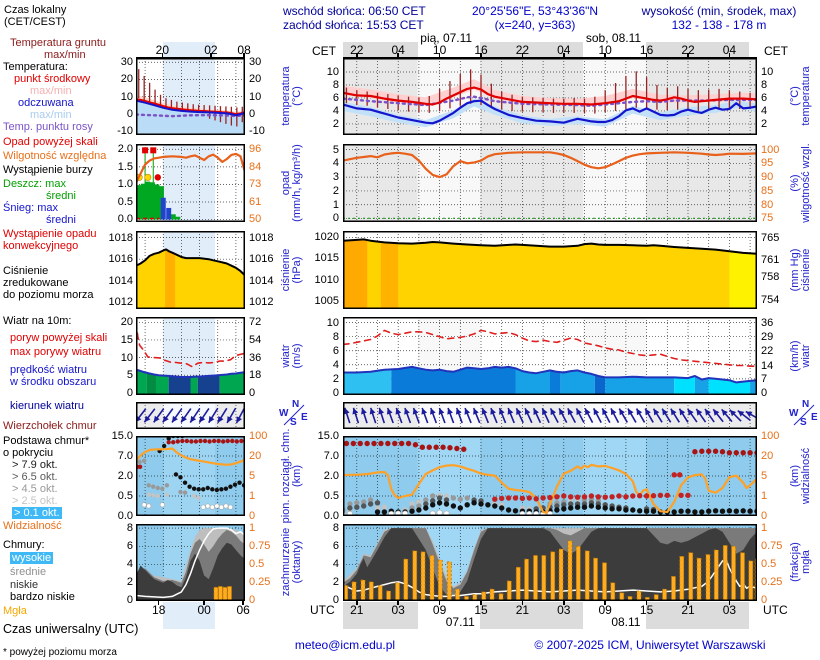 The height and width of the screenshot is (660, 820). I want to click on legend-label: do poziomu morza, so click(48, 295).